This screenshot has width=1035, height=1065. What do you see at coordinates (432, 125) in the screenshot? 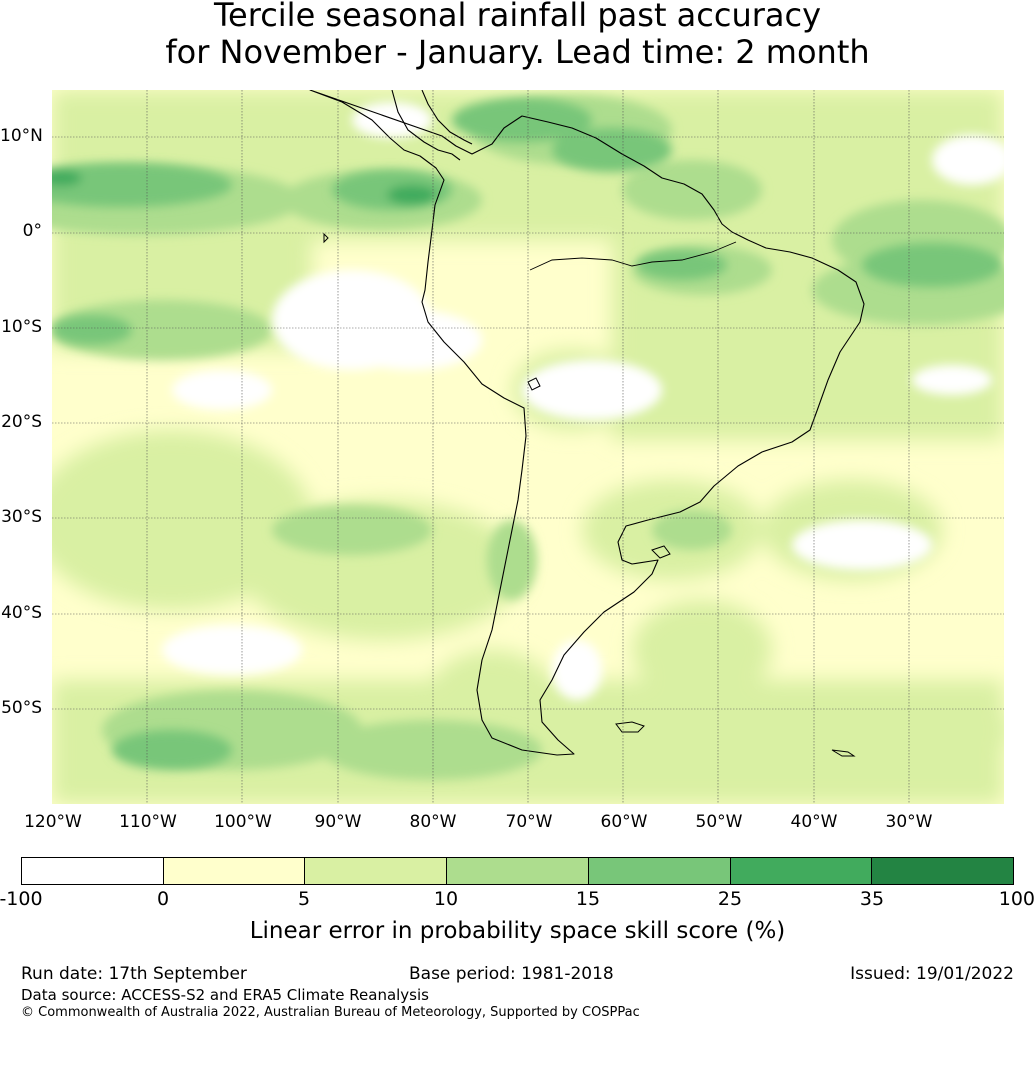
I see `central-america-coastline` at bounding box center [432, 125].